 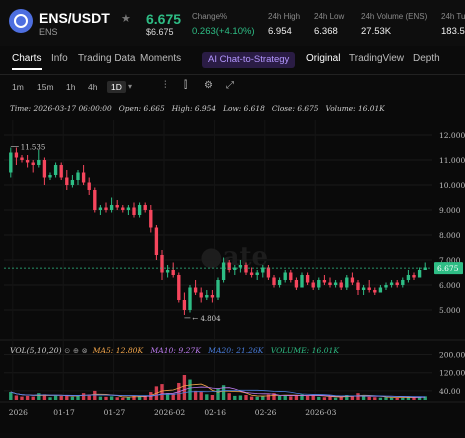 What do you see at coordinates (452, 135) in the screenshot?
I see `price-tick-label: 12.000` at bounding box center [452, 135].